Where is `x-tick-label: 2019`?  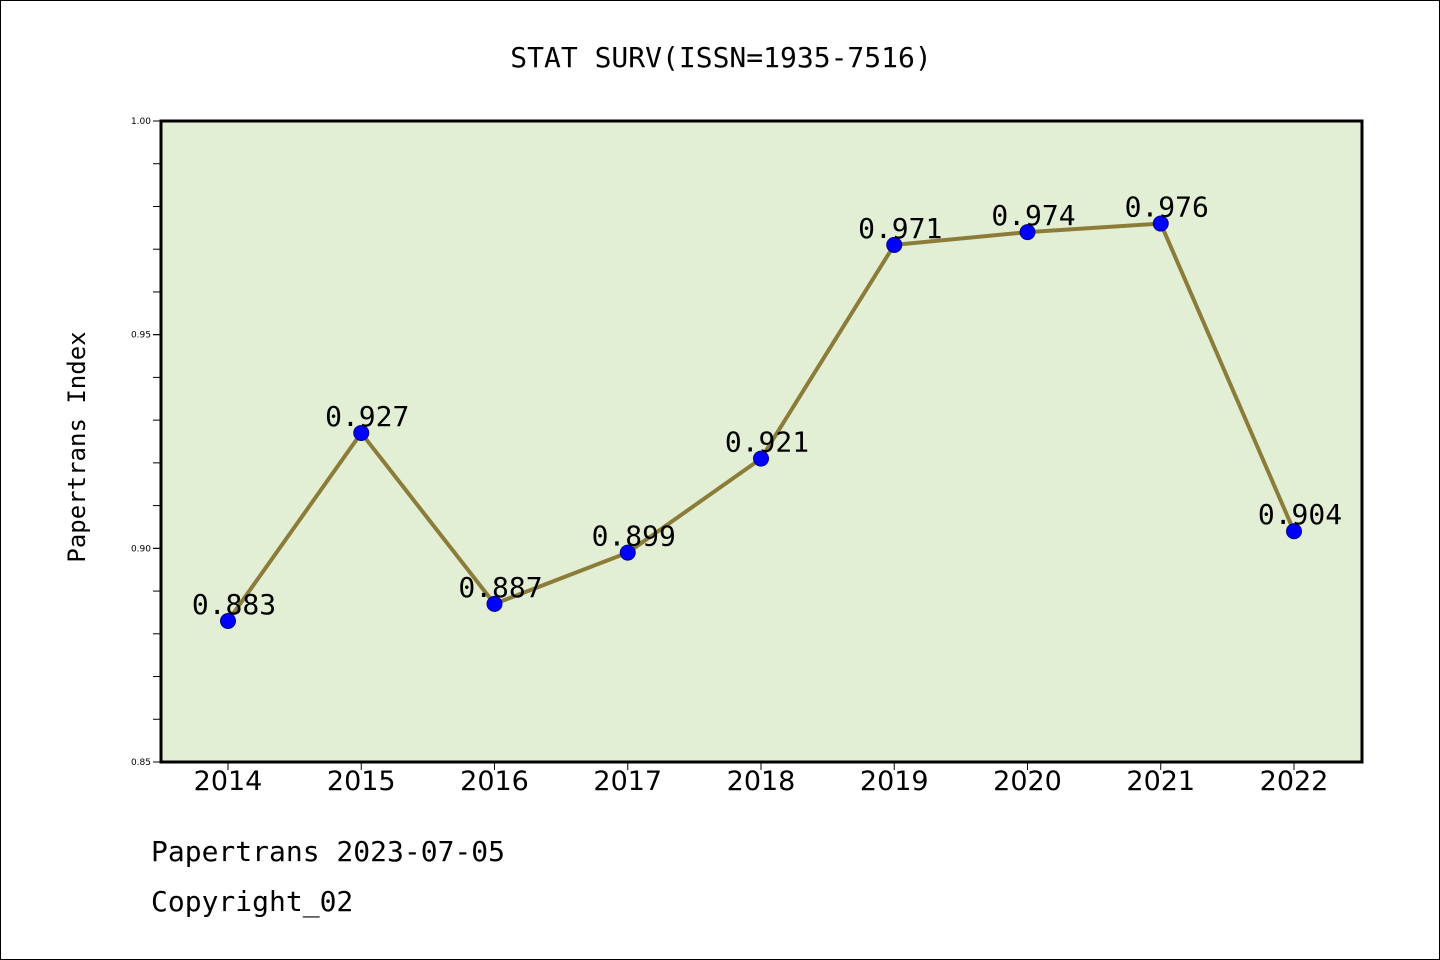 x-tick-label: 2019 is located at coordinates (894, 781).